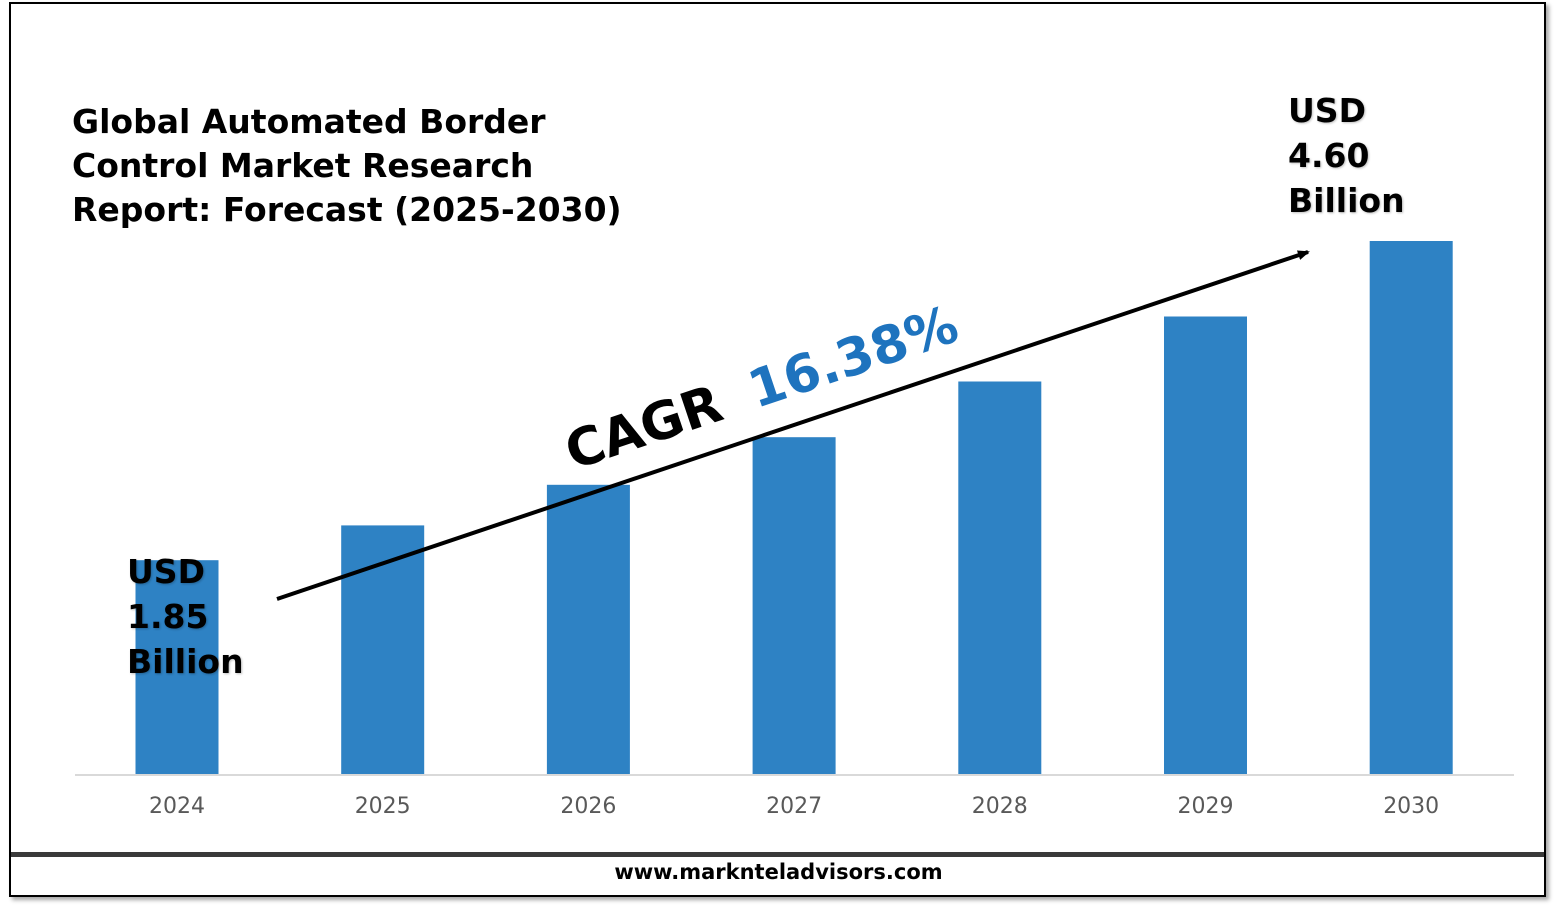 The height and width of the screenshot is (905, 1557). What do you see at coordinates (1329, 155) in the screenshot?
I see `end-value: 4.60` at bounding box center [1329, 155].